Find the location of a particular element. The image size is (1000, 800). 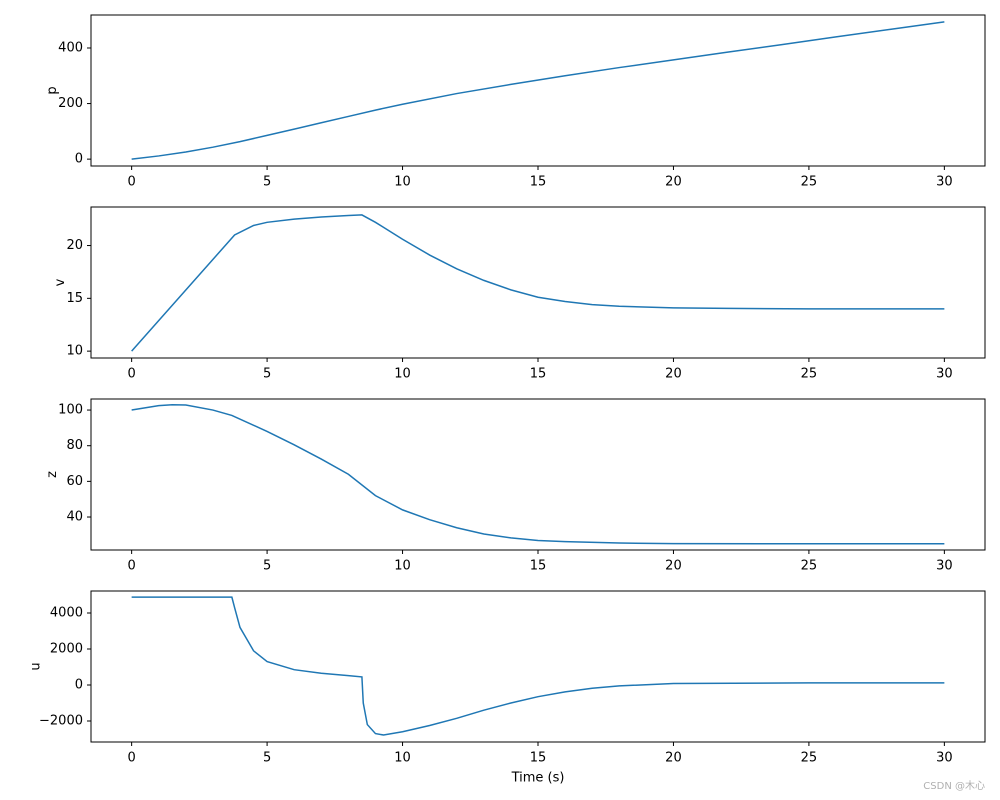

y-tick-label: 200 is located at coordinates (70, 103).